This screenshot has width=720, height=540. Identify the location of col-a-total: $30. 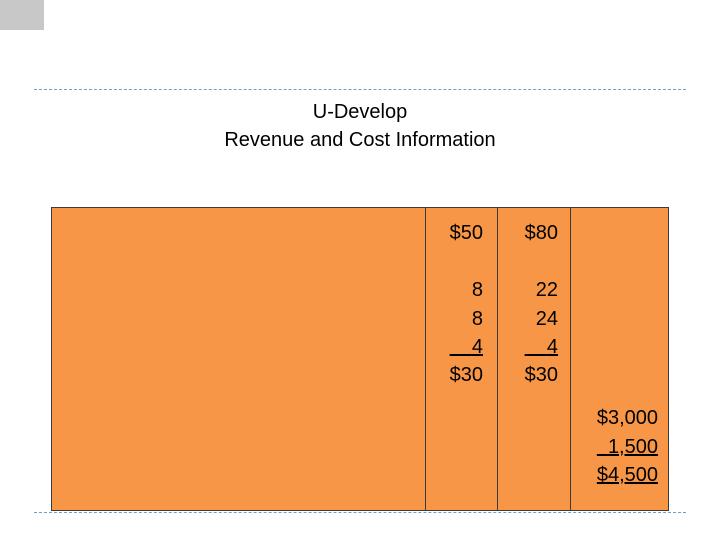
(466, 375).